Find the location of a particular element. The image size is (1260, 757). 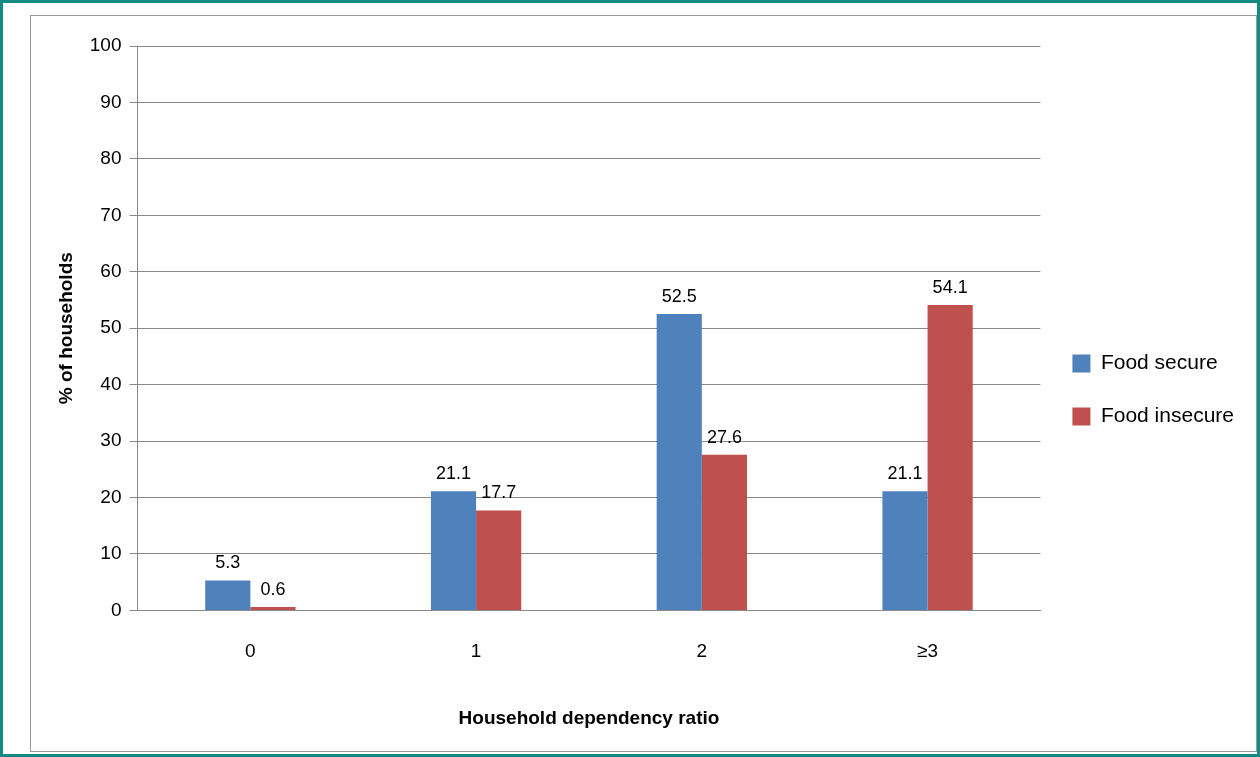

x-axis-title: Household dependency ratio is located at coordinates (589, 717).